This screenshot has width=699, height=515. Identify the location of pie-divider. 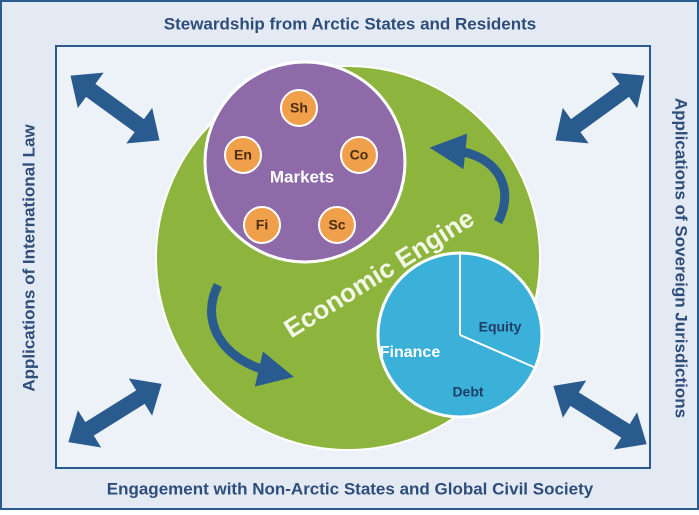
(498, 351).